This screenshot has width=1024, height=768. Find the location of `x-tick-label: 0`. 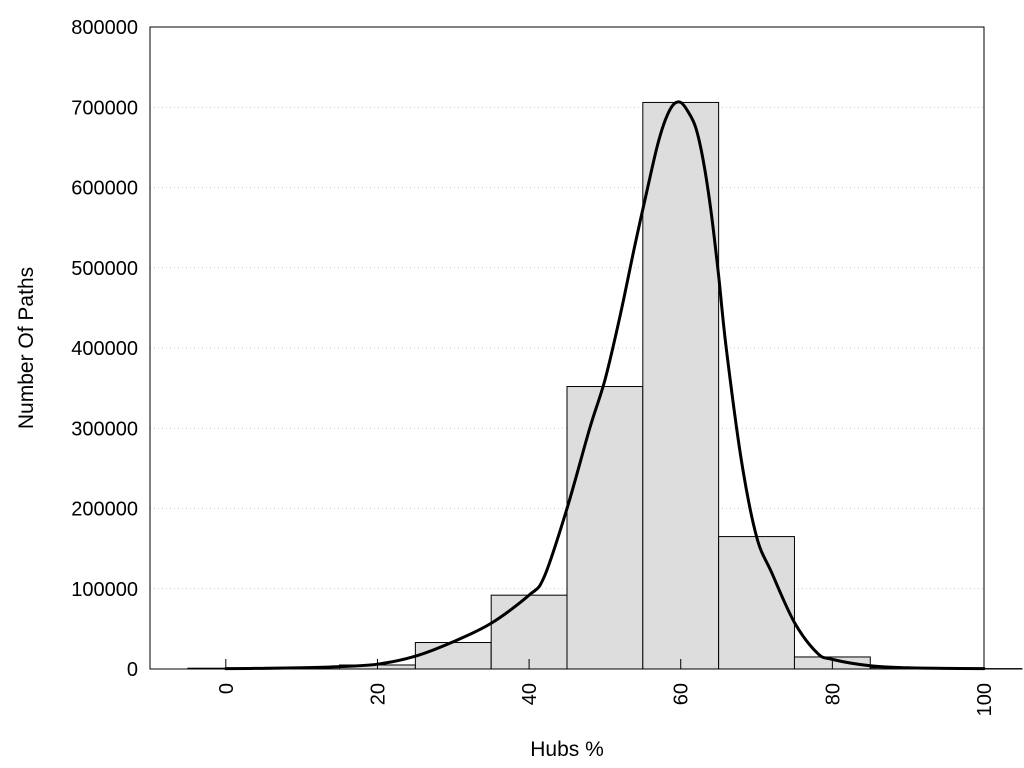

x-tick-label: 0 is located at coordinates (227, 688).